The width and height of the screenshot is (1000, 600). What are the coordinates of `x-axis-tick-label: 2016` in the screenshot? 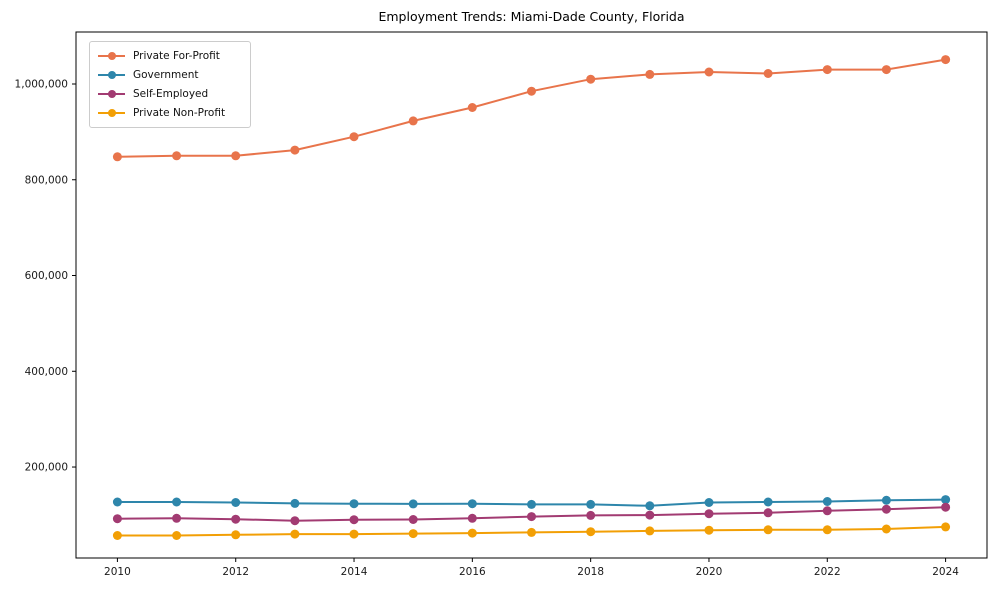 It's located at (472, 572).